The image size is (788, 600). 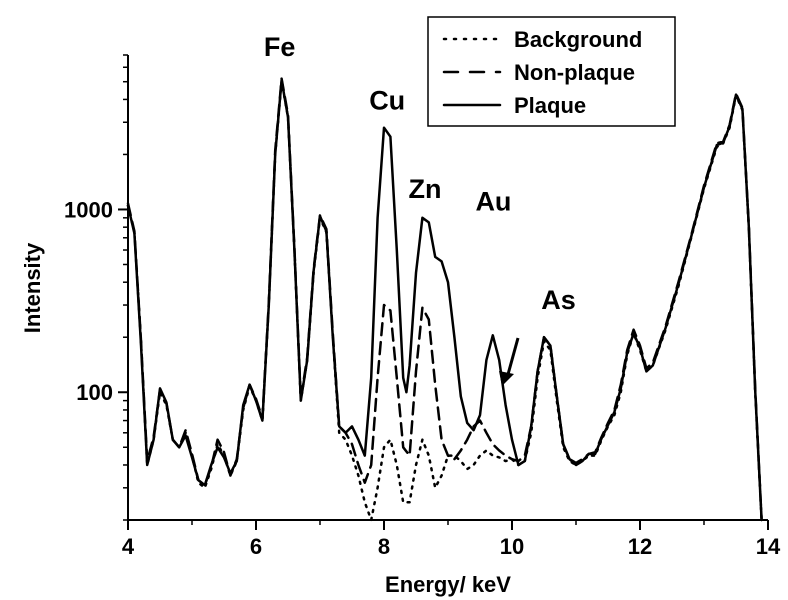 I want to click on annotation-cu: Cu, so click(x=387, y=101).